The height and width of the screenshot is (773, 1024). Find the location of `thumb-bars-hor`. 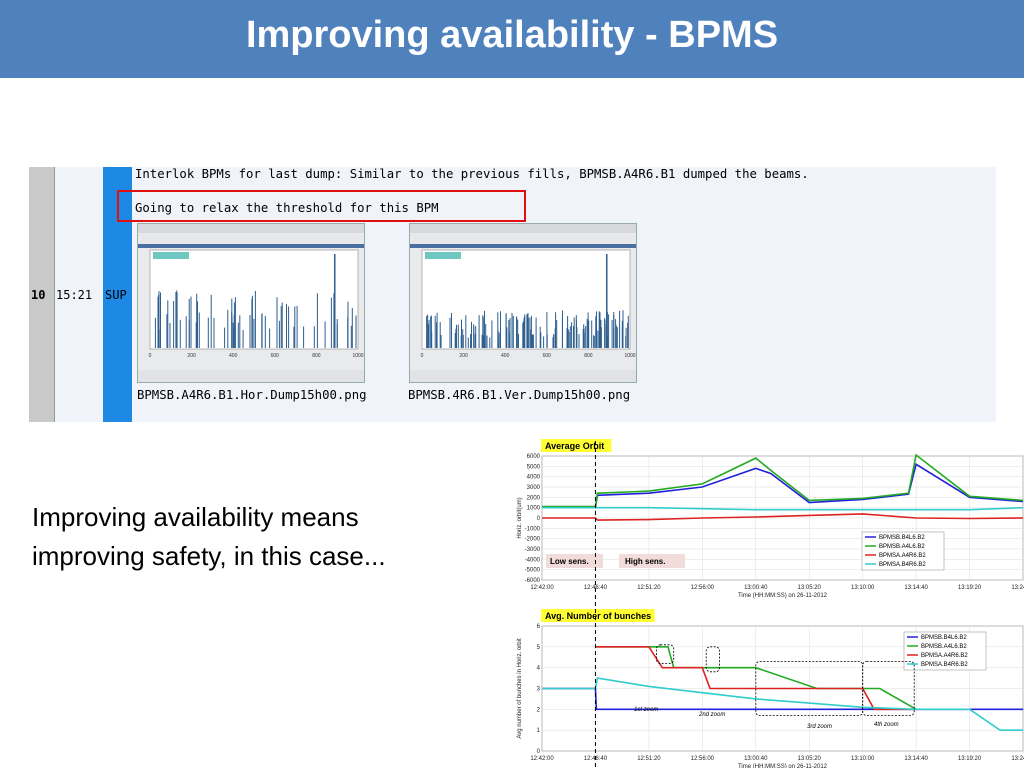

thumb-bars-hor is located at coordinates (255, 301).